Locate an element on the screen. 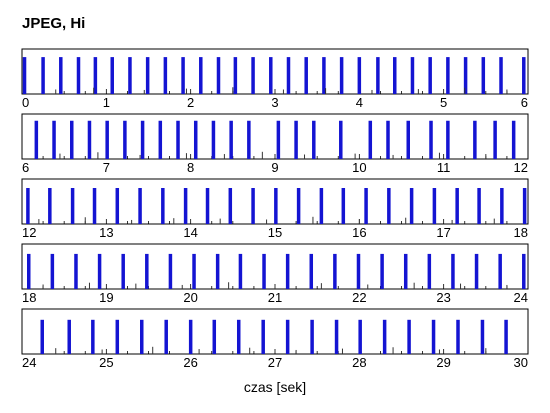  tick-label: 7 is located at coordinates (106, 167).